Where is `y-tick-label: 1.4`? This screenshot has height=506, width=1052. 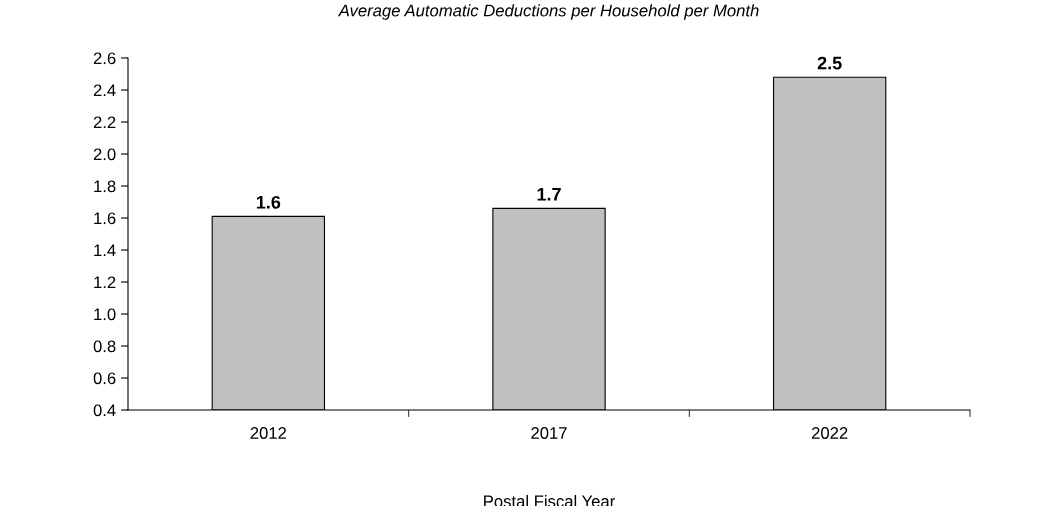 y-tick-label: 1.4 is located at coordinates (105, 250).